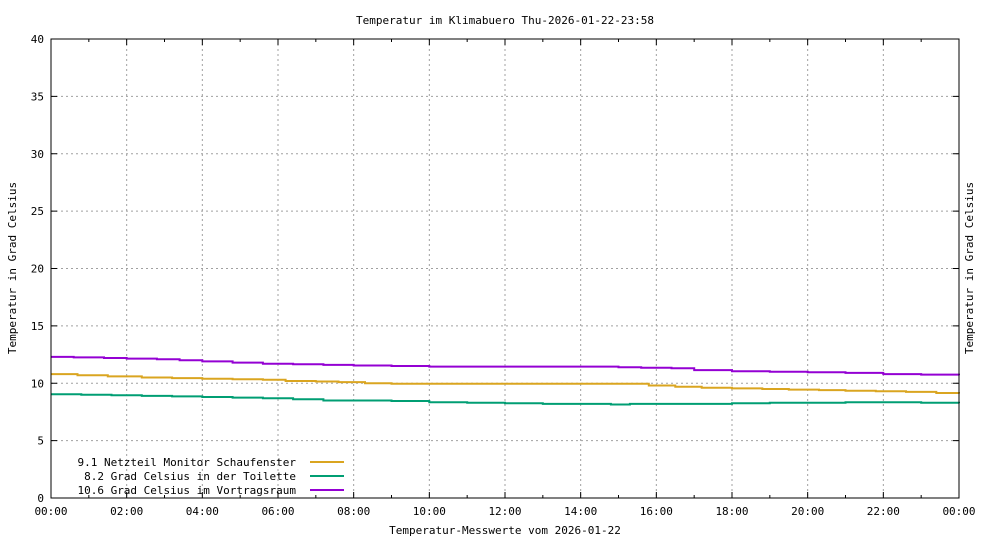 The width and height of the screenshot is (1000, 545). Describe the element at coordinates (37, 96) in the screenshot. I see `y-tick-label: 35` at that location.